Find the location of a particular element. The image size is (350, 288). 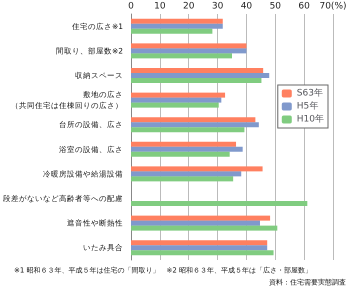

x-tick-label: 20 is located at coordinates (188, 7).